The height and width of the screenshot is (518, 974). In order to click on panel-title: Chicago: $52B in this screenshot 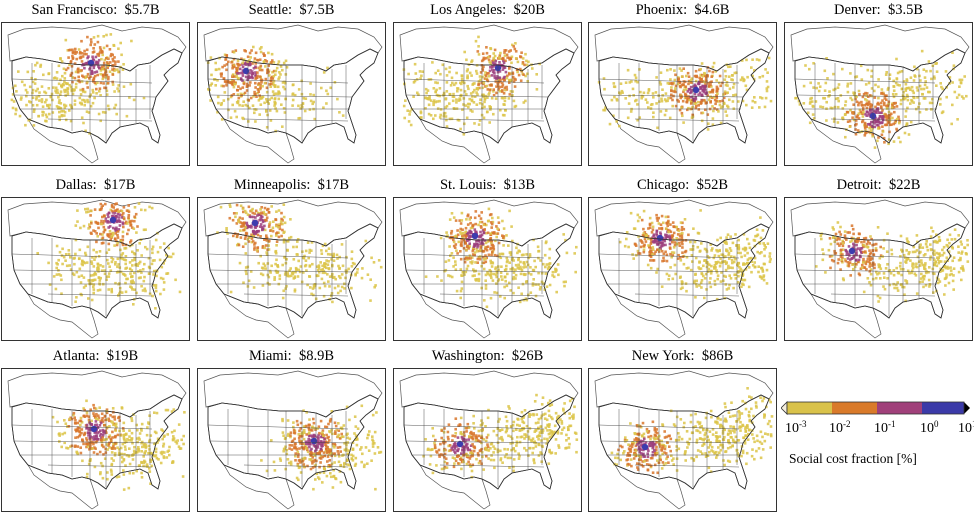, I will do `click(682, 185)`.